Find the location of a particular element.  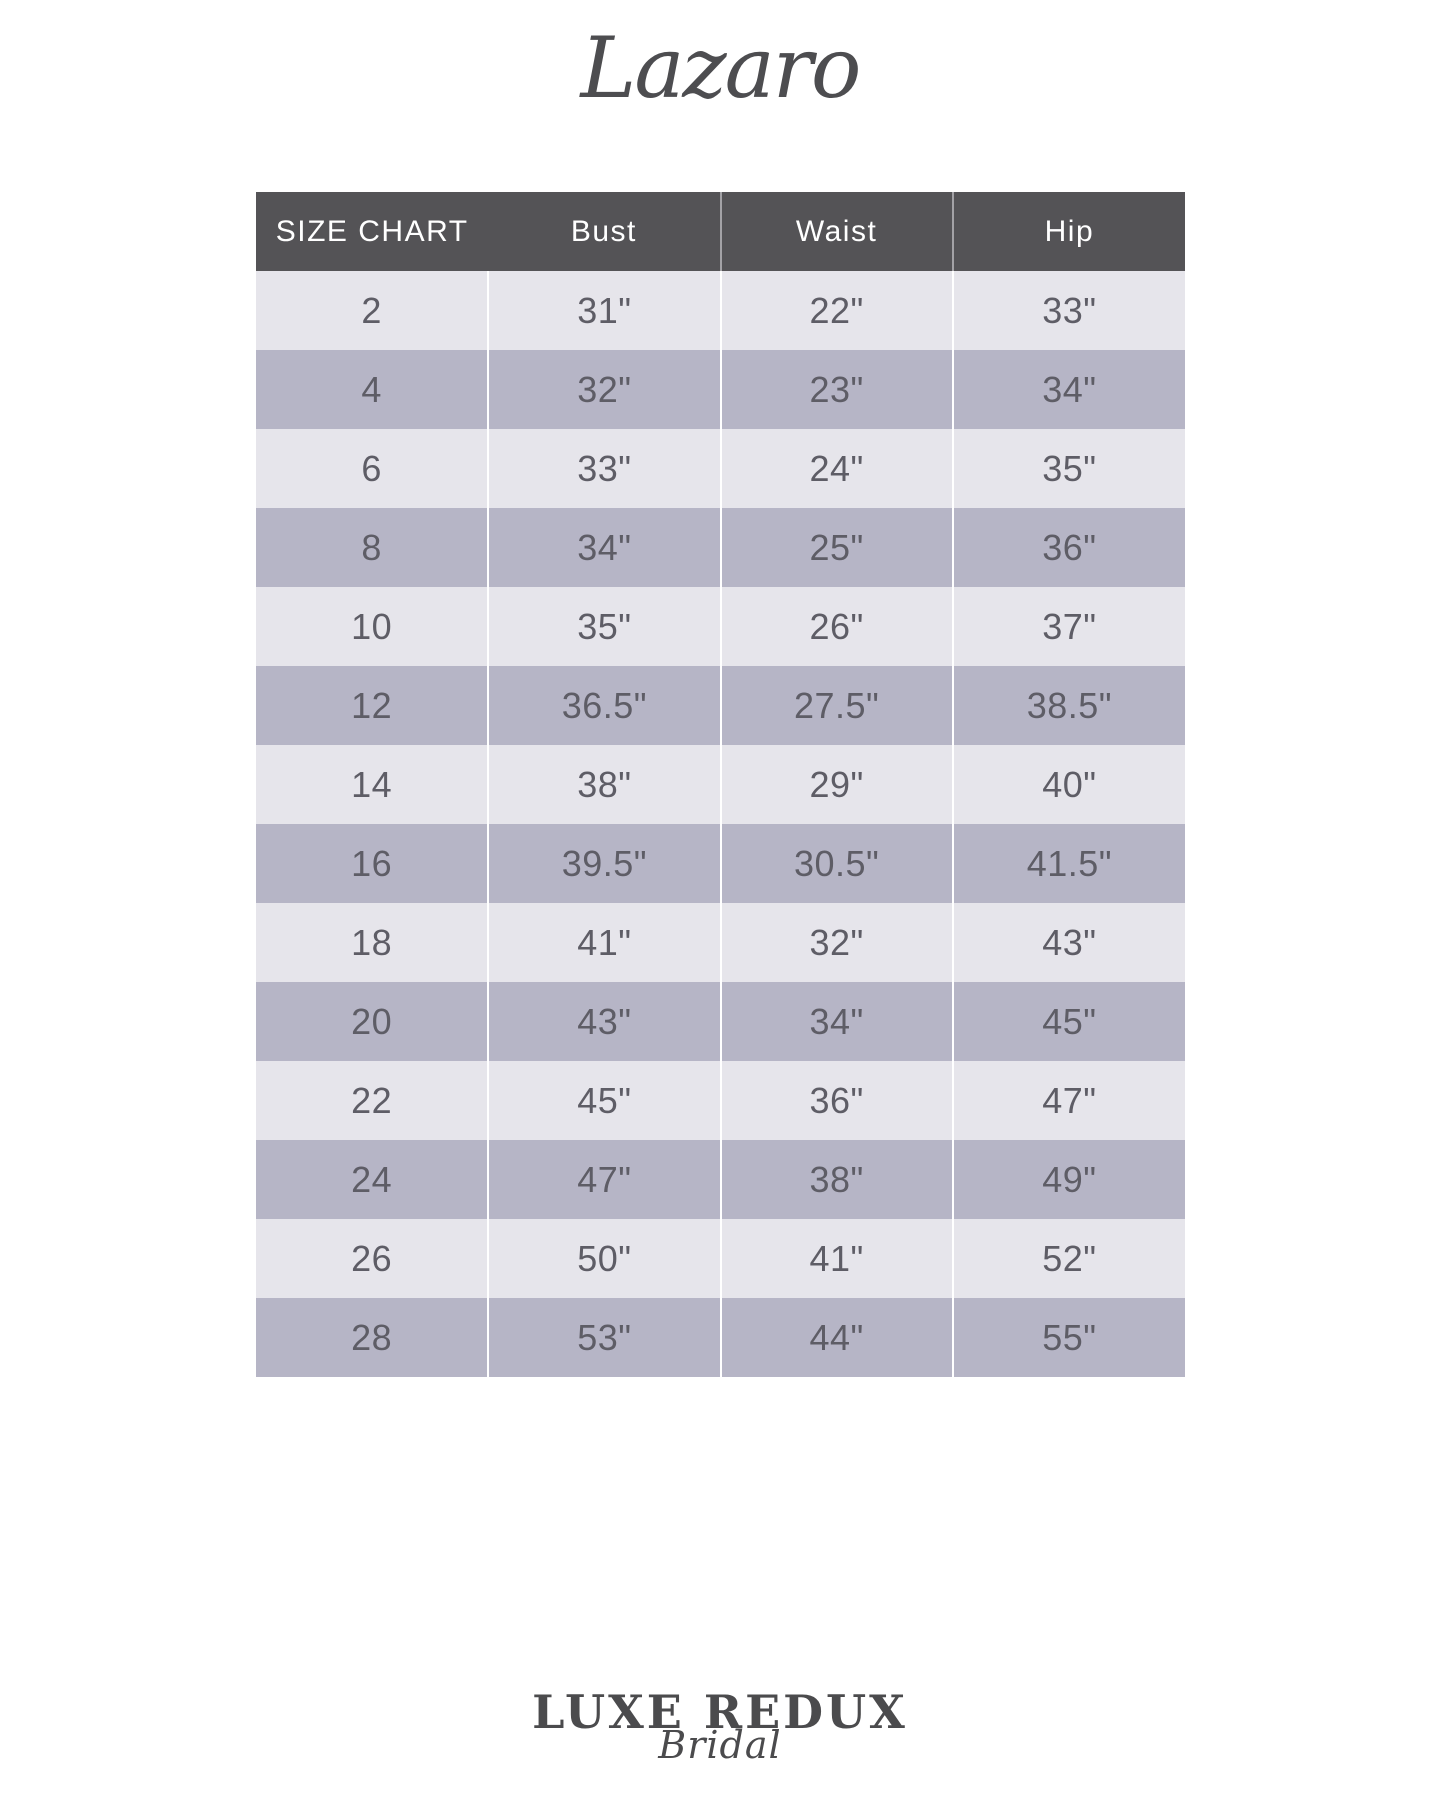

luxe-redux-wordmark: LUXE REDUX is located at coordinates (720, 1712).